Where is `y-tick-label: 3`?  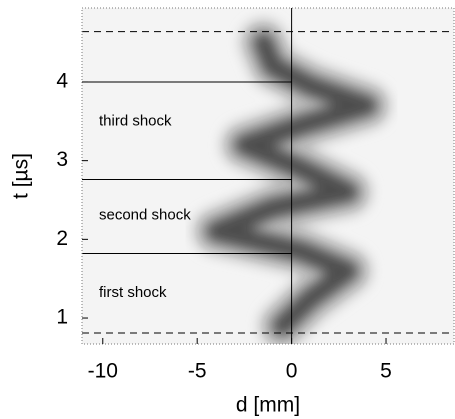 y-tick-label: 3 is located at coordinates (62, 159).